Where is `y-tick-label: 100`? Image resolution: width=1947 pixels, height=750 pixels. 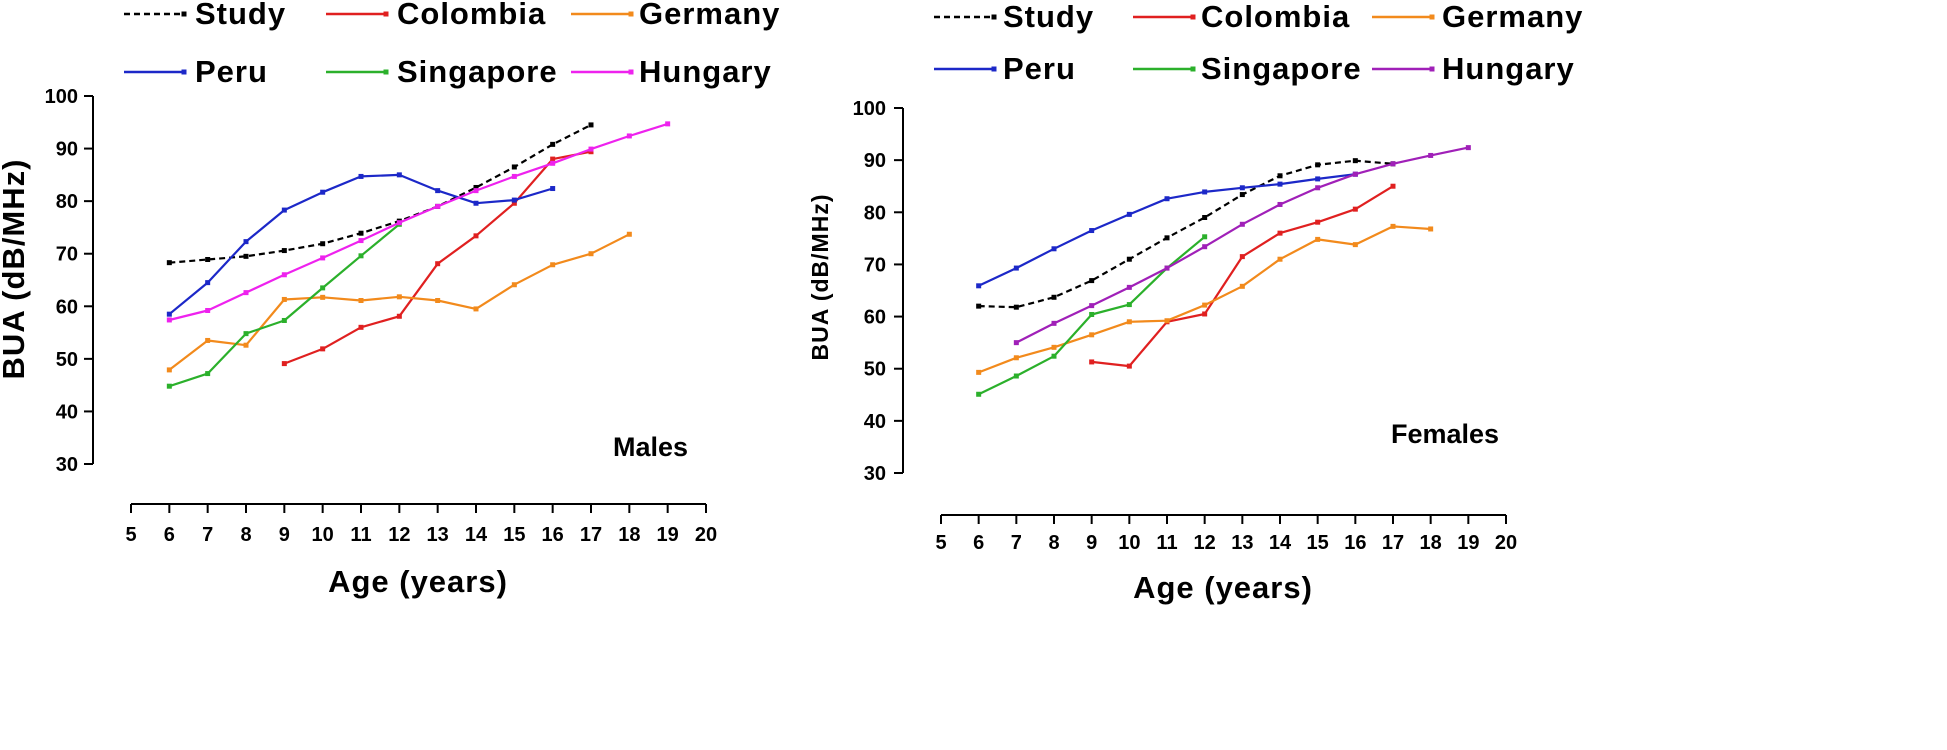
y-tick-label: 100 is located at coordinates (869, 109).